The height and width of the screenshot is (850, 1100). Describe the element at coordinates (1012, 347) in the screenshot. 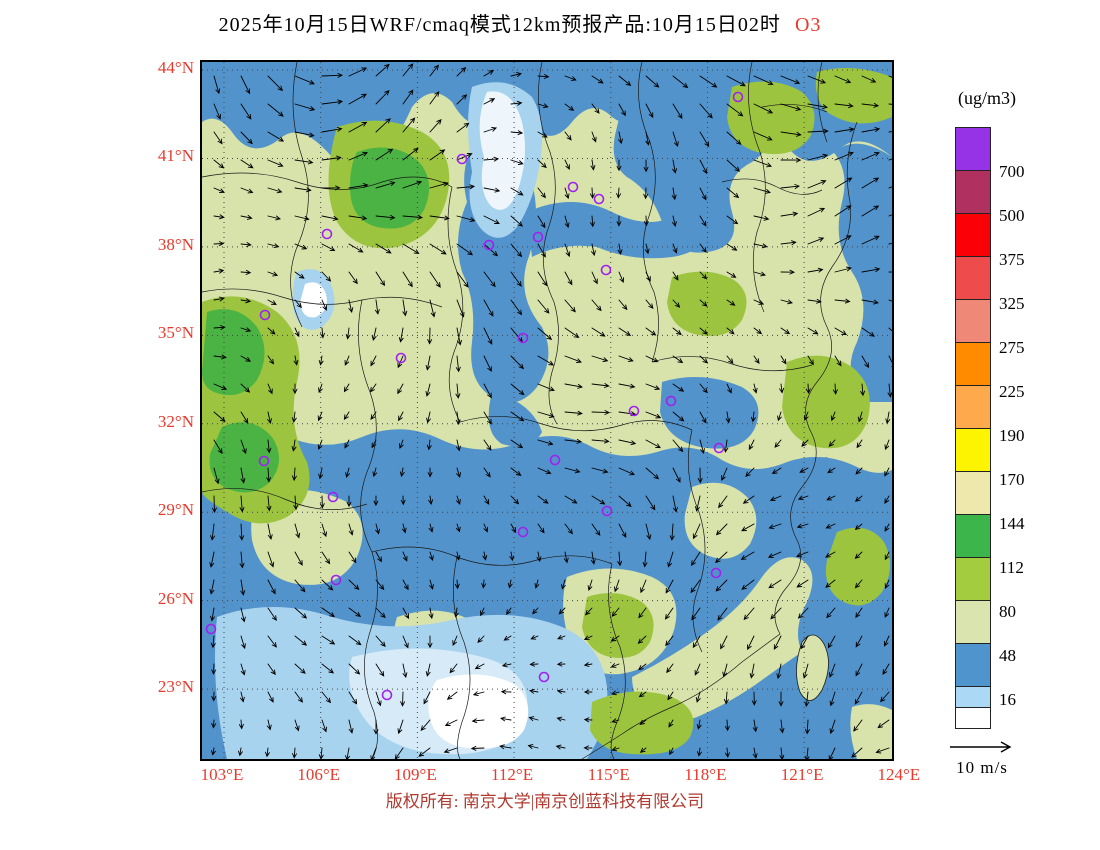

I see `legend-value-label: 275` at that location.